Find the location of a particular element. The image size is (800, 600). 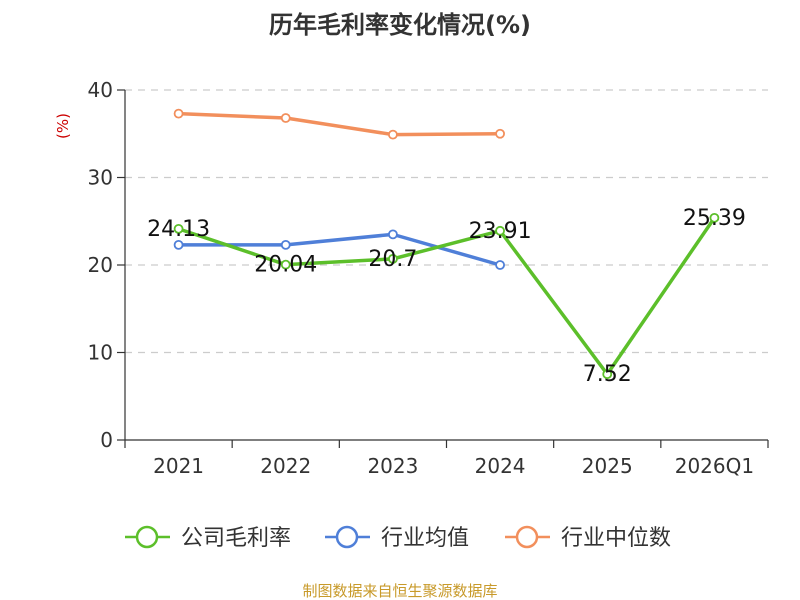

x-tick-label: 2023 is located at coordinates (392, 466).